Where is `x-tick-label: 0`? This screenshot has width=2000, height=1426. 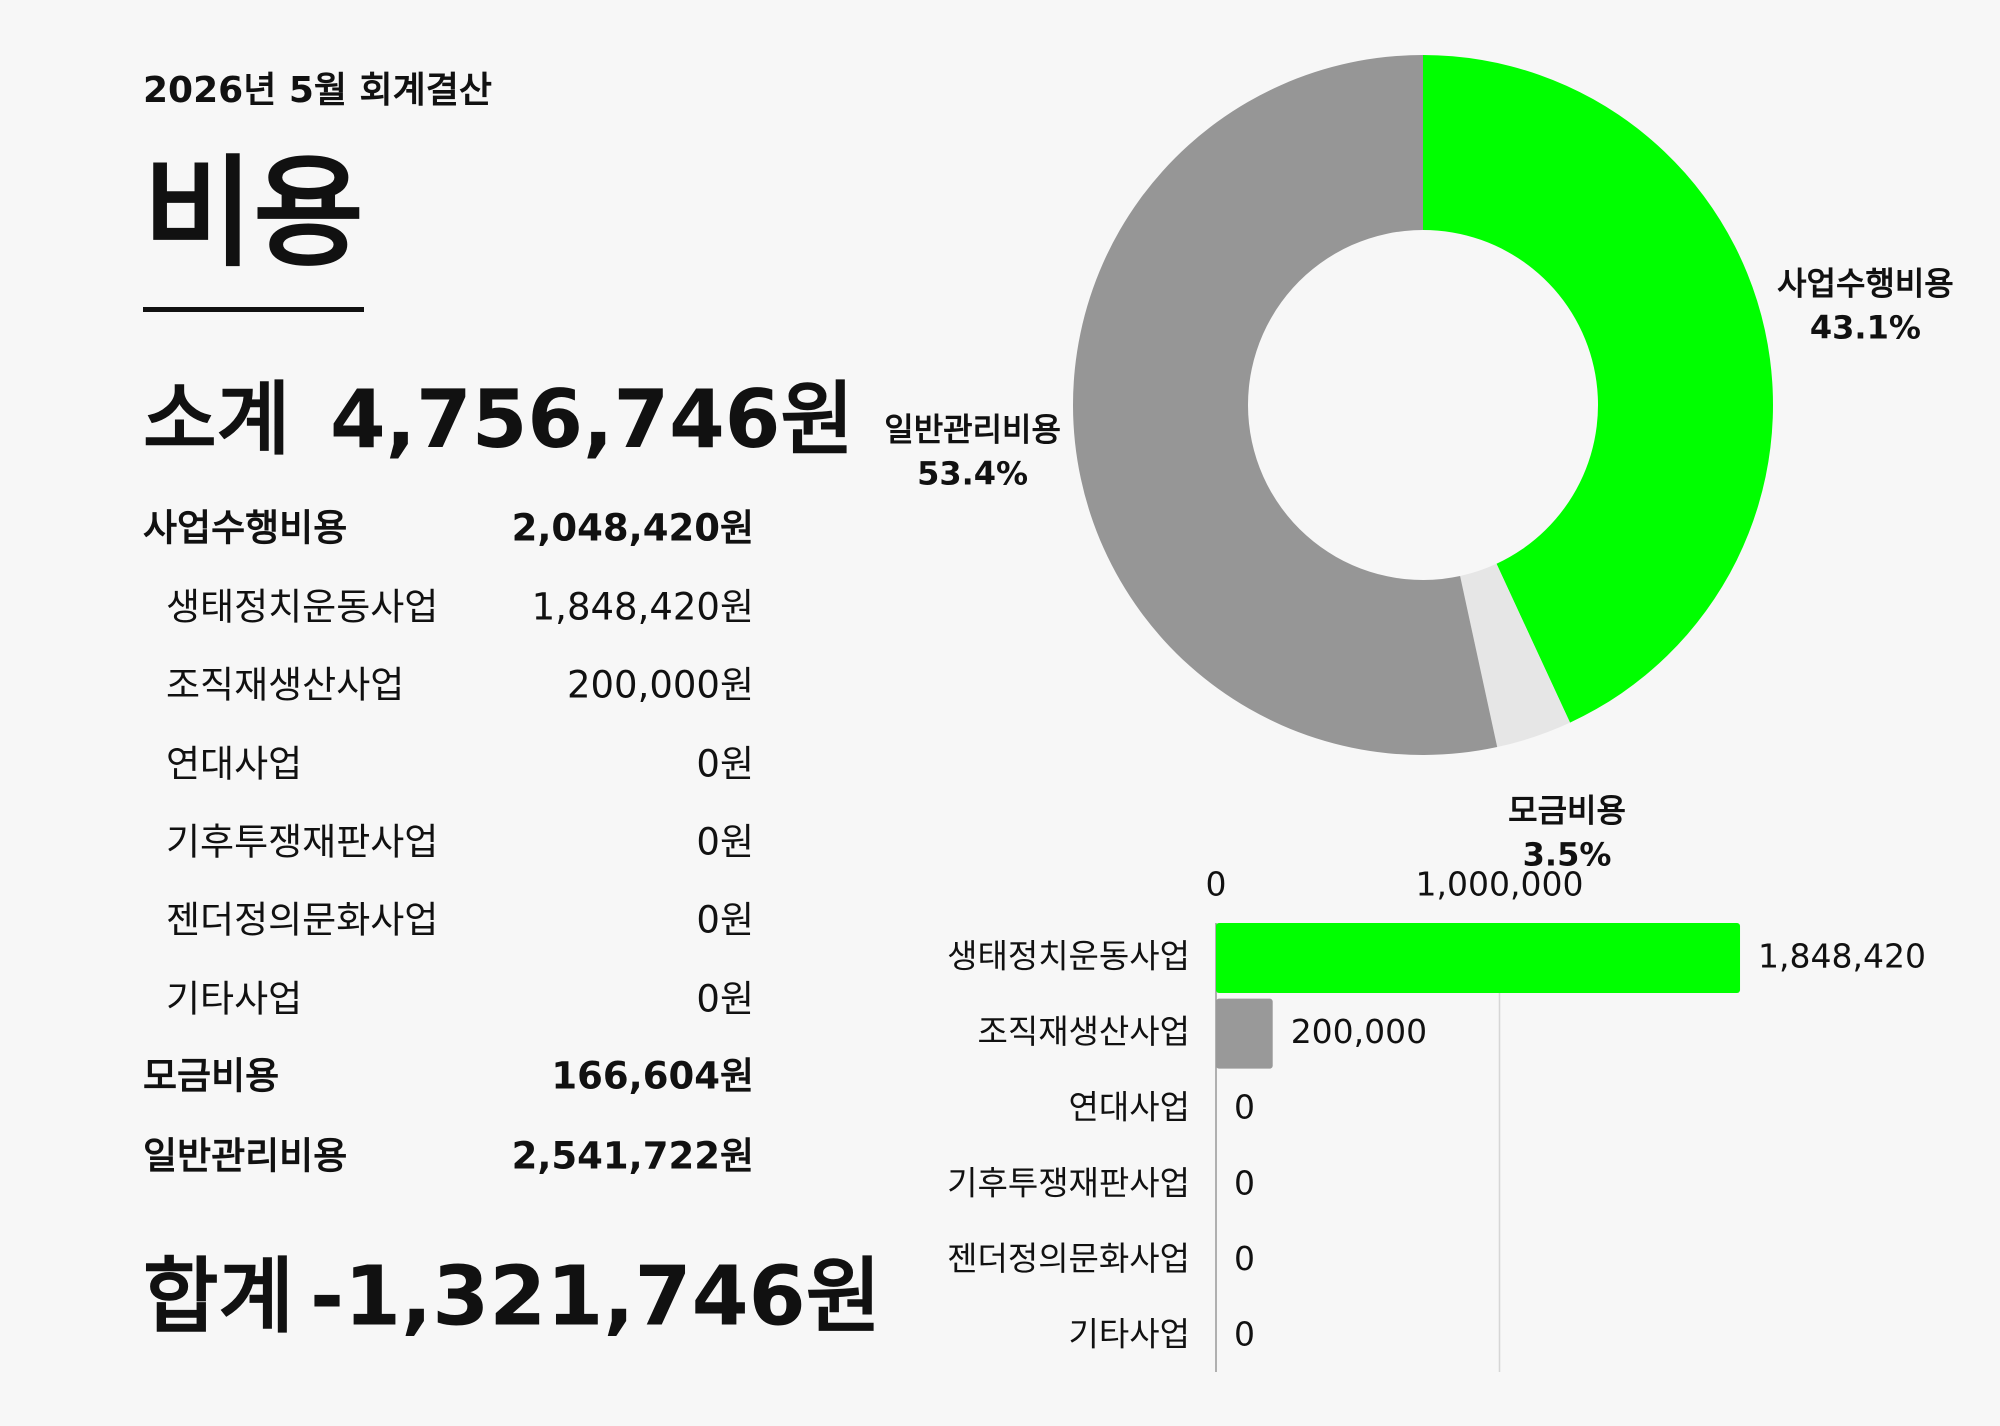
x-tick-label: 0 is located at coordinates (1216, 884).